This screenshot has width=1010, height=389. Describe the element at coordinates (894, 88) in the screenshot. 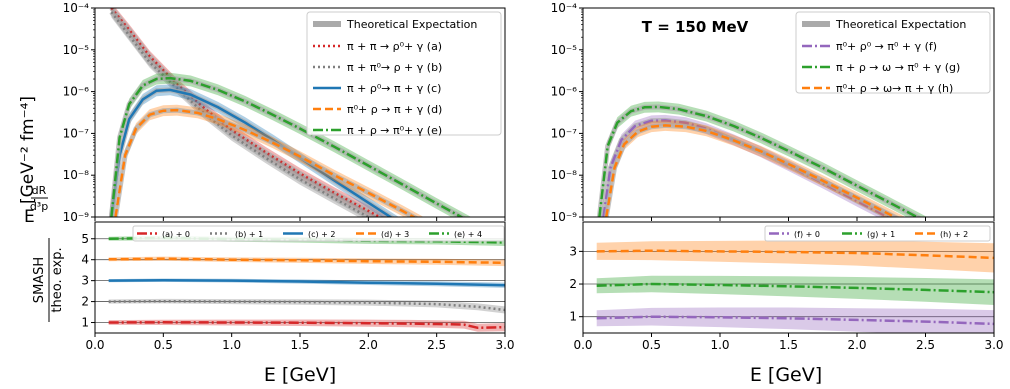

I see `legend-label-h: π⁰+ ρ → ω→ π + γ (h)` at that location.